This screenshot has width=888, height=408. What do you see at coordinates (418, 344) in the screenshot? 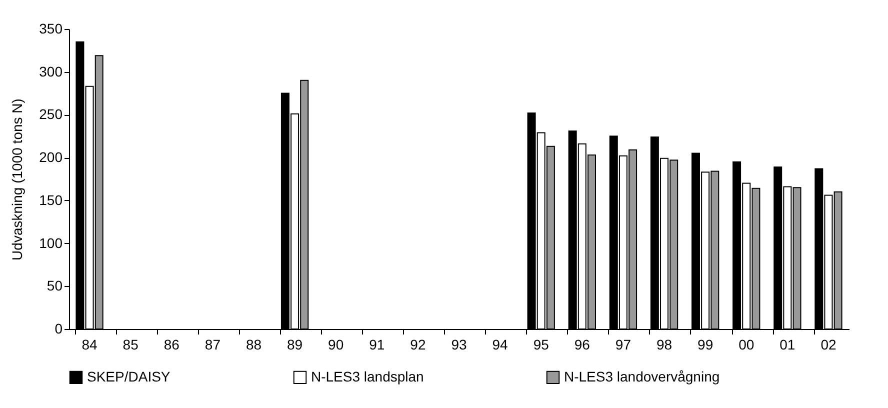
I see `x-tick-label: 92` at bounding box center [418, 344].